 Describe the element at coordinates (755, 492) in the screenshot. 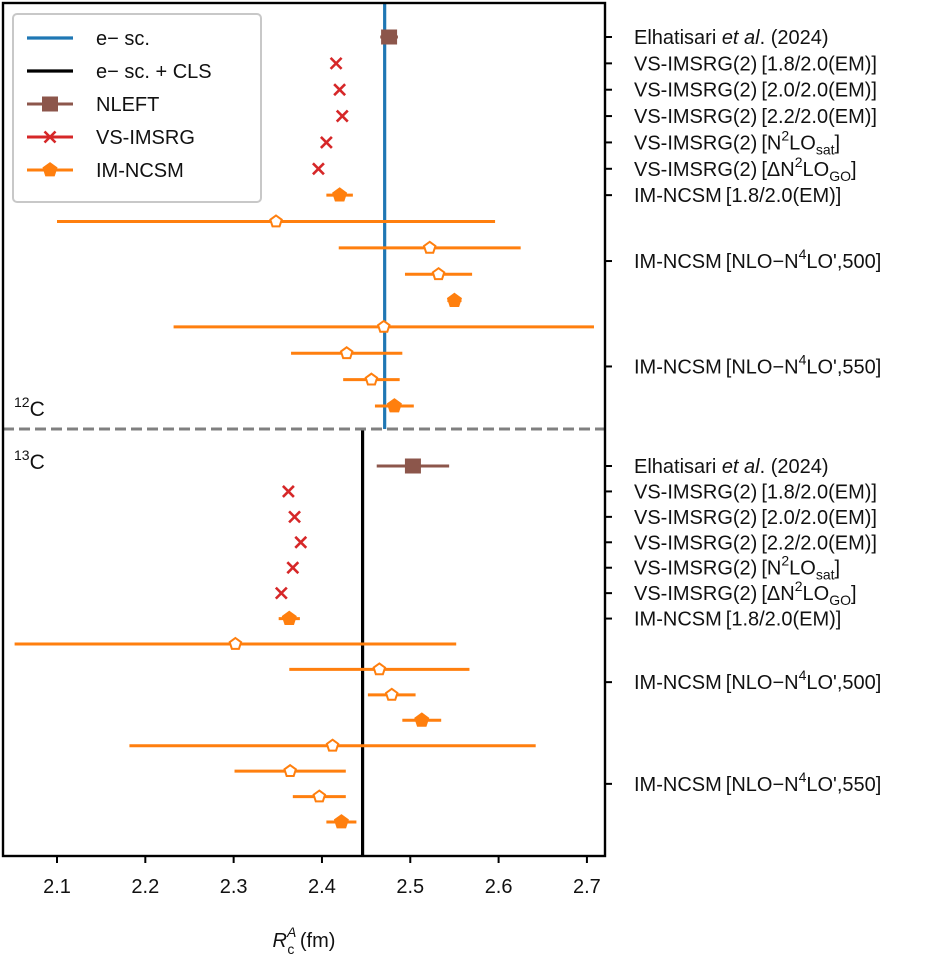

I see `row-label-13C: VS-IMSRG(2) [1.8/2.0(EM)]` at that location.